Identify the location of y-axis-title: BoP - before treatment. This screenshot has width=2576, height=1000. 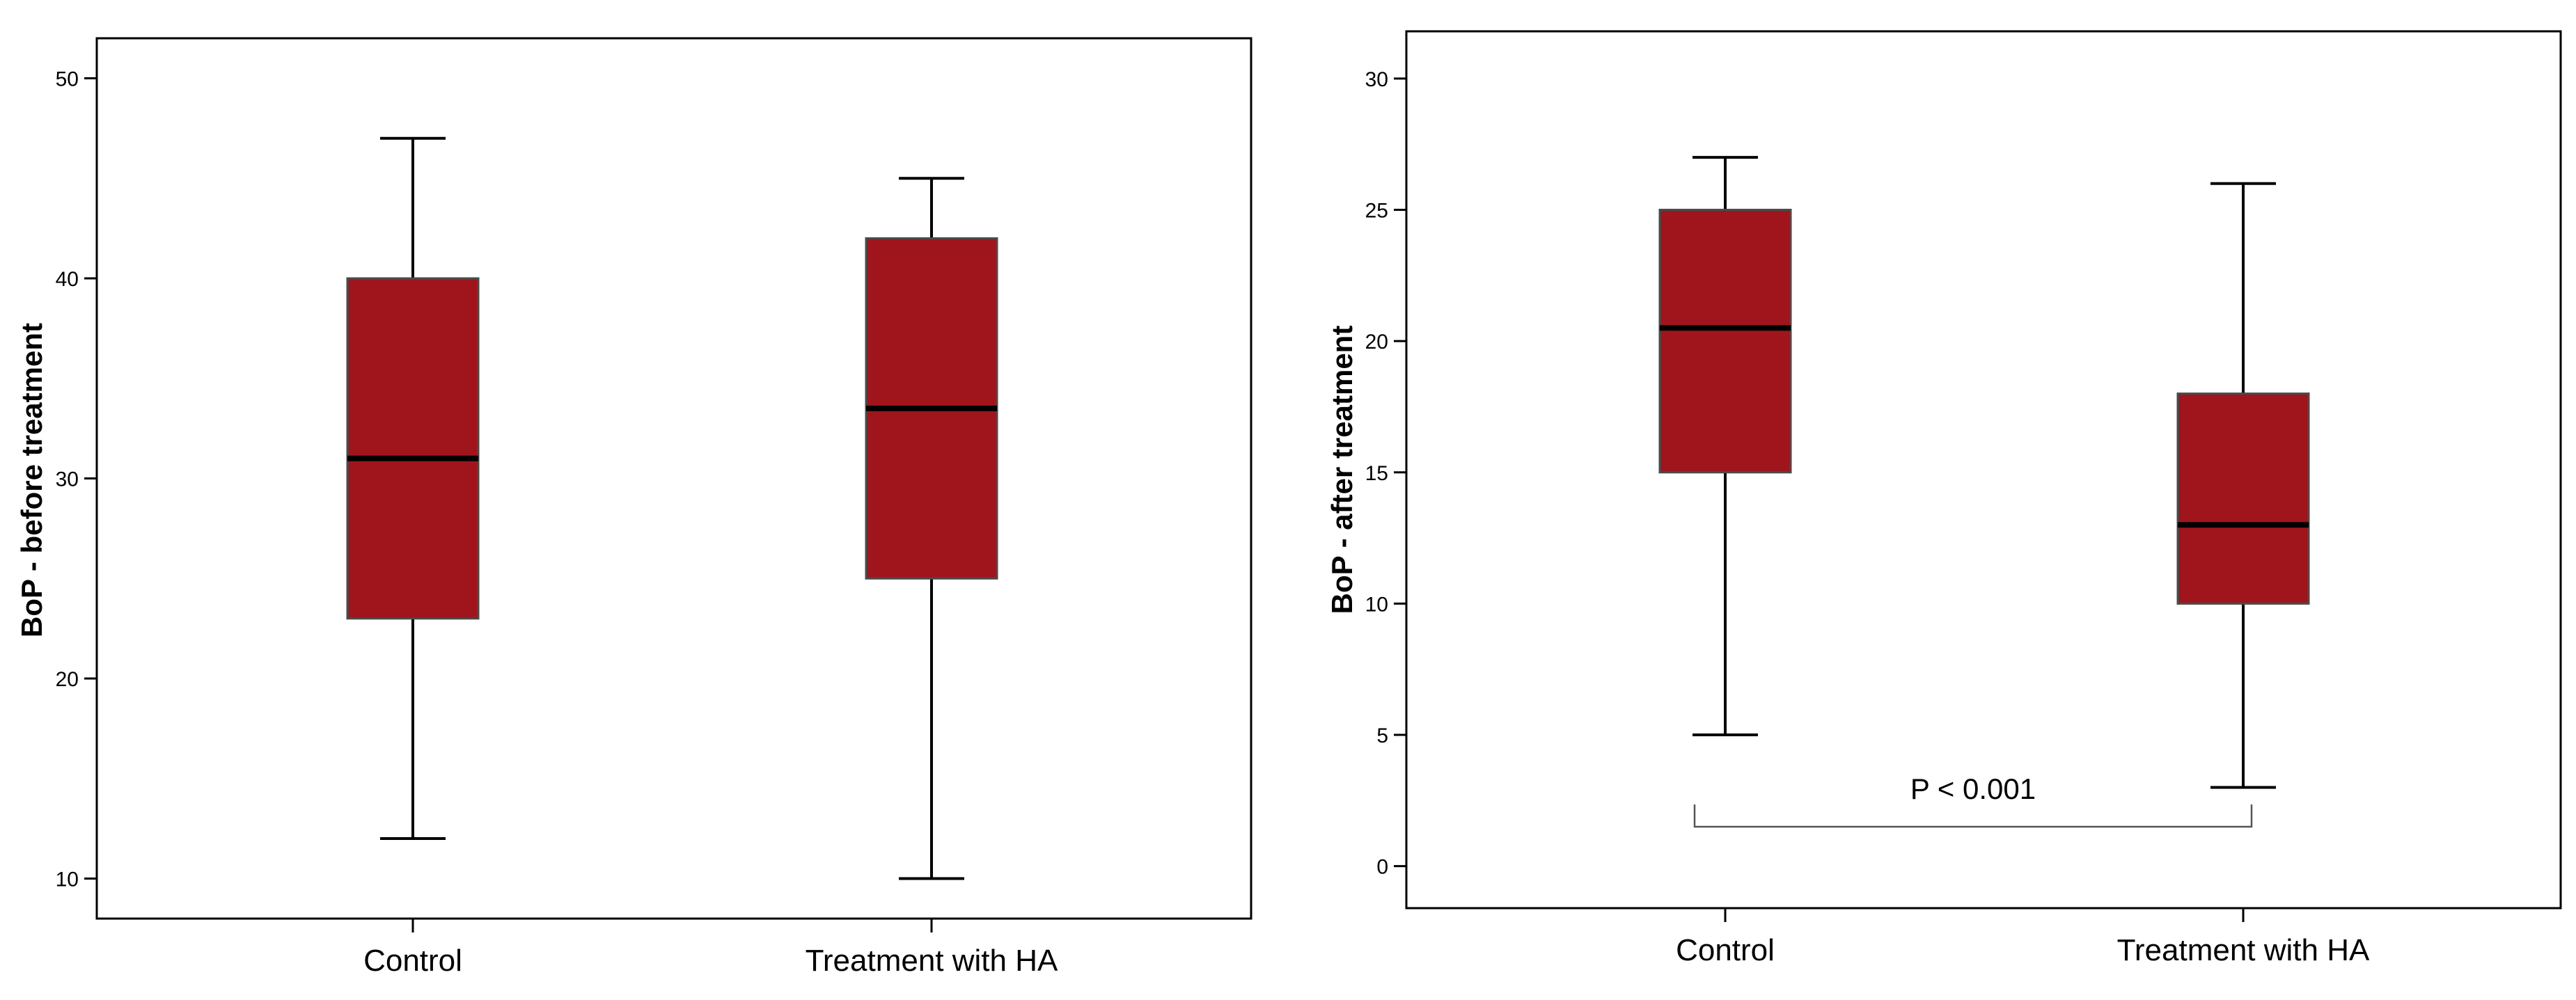
(31, 480).